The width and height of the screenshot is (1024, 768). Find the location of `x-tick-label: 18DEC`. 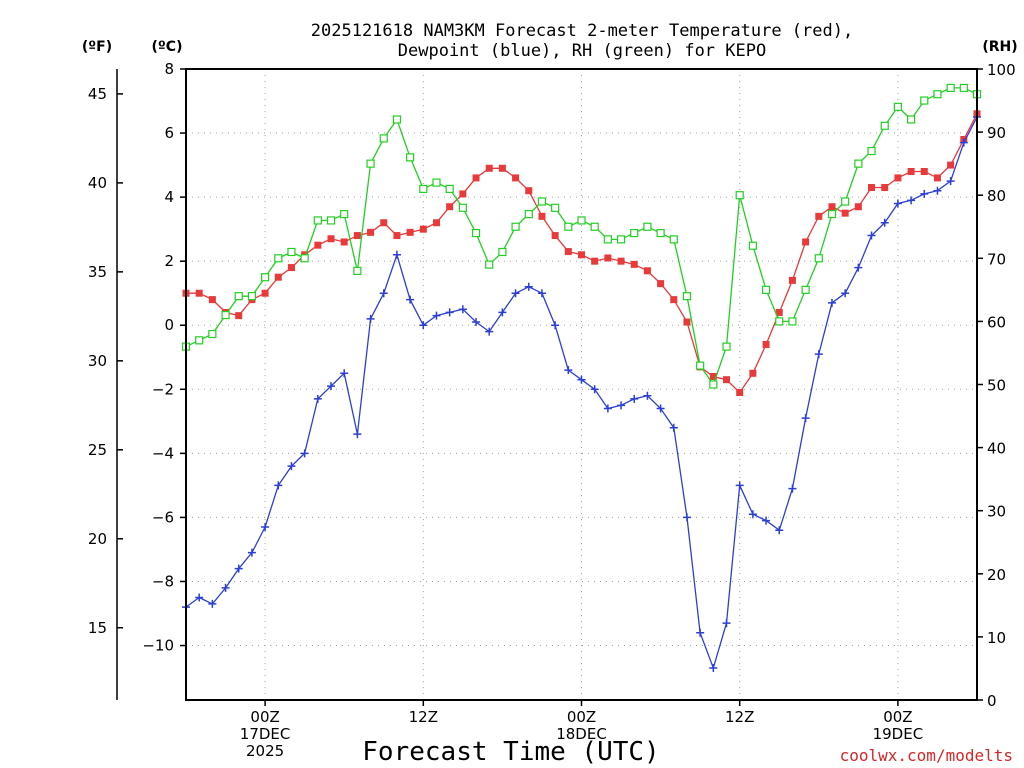

x-tick-label: 18DEC is located at coordinates (581, 734).